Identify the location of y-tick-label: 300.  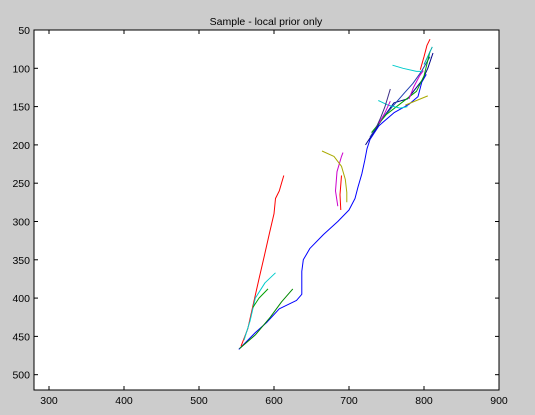
(21, 222).